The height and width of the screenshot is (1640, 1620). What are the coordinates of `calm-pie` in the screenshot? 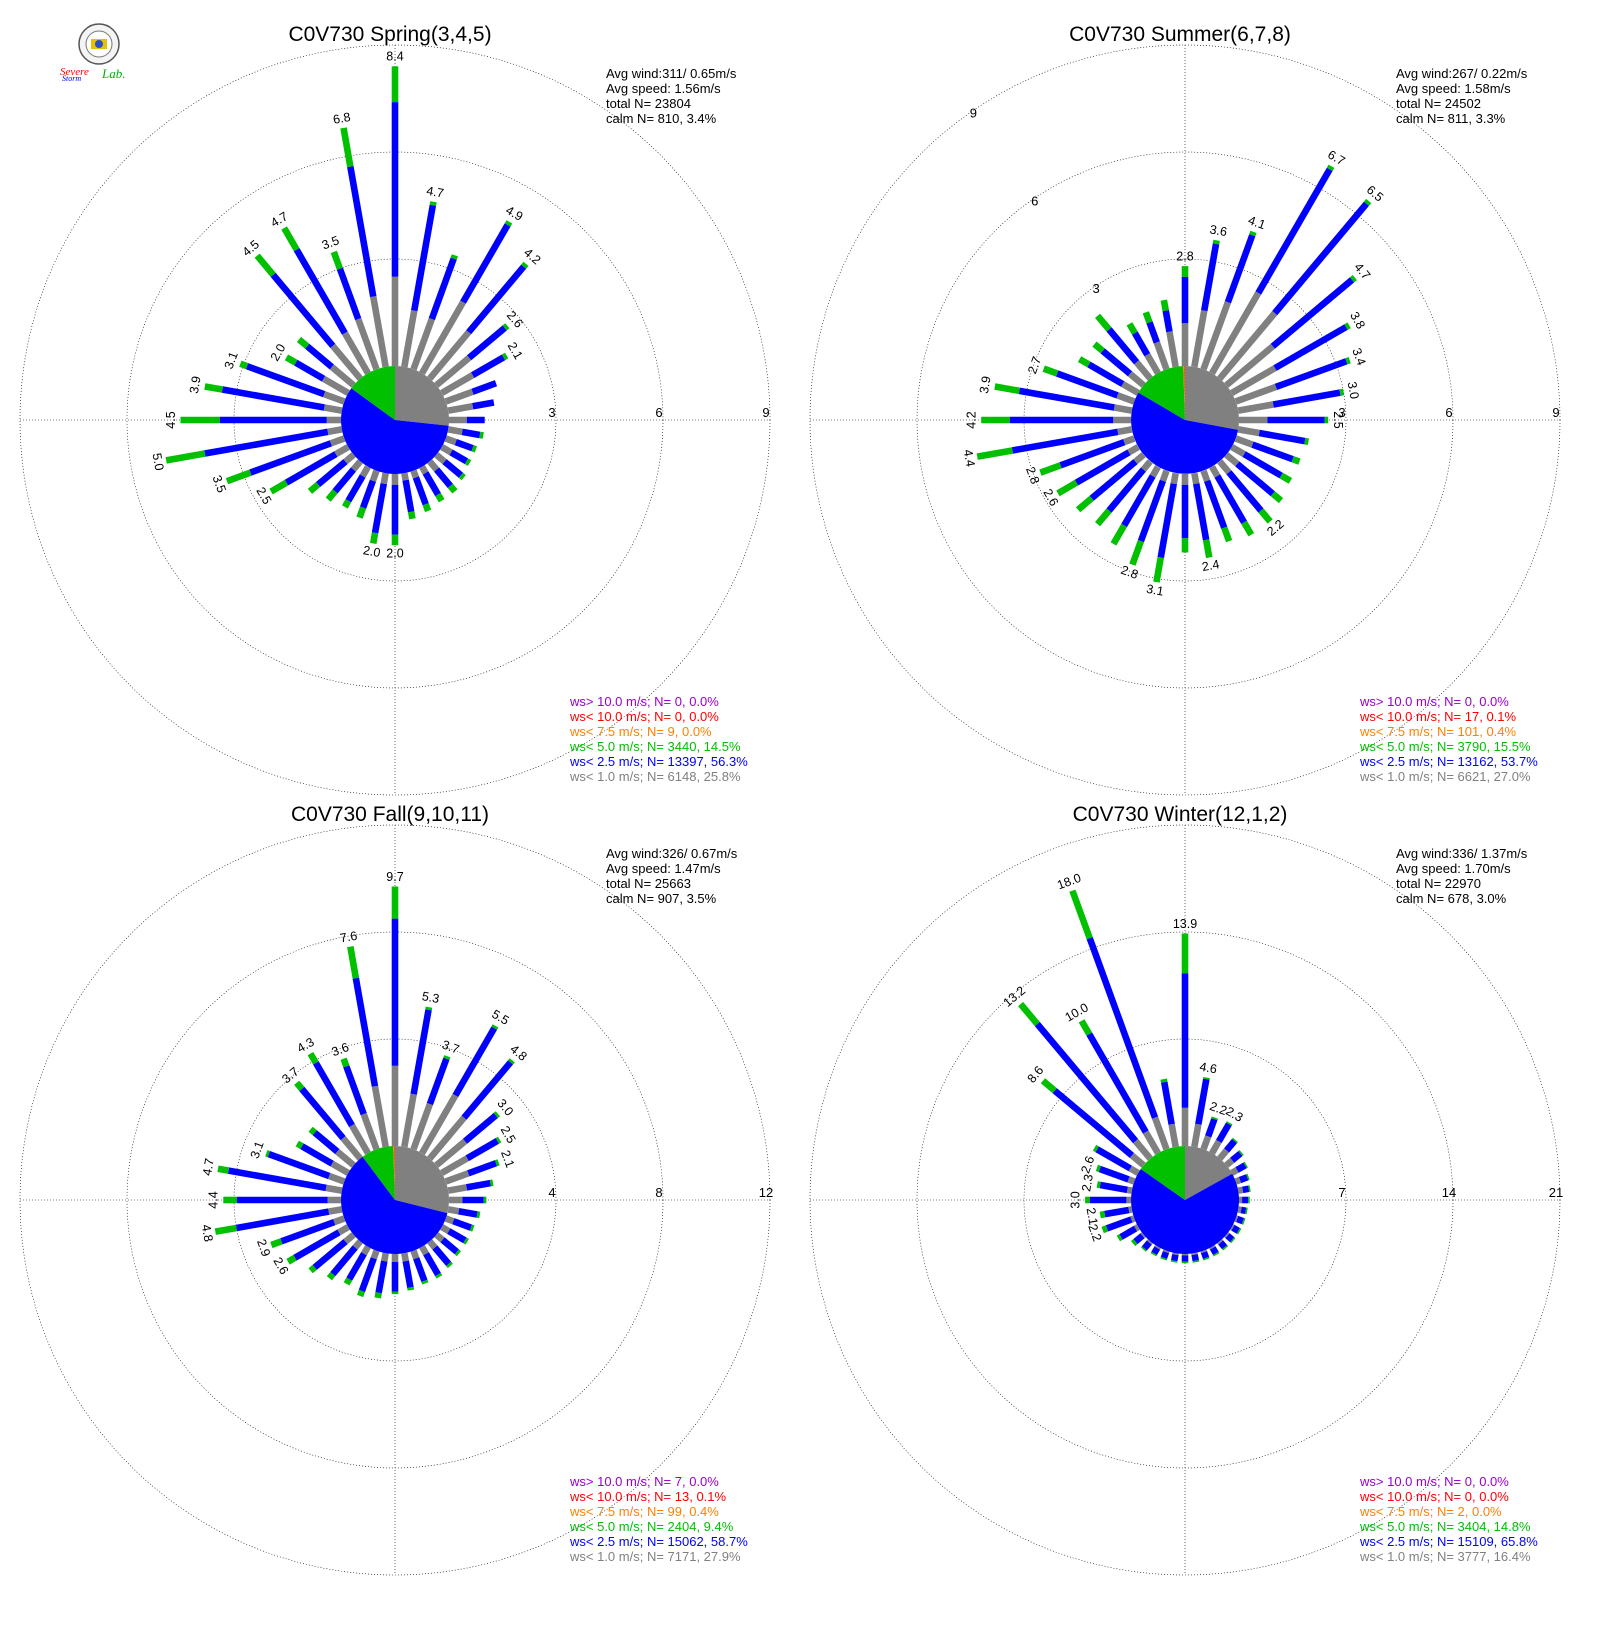 It's located at (1185, 419).